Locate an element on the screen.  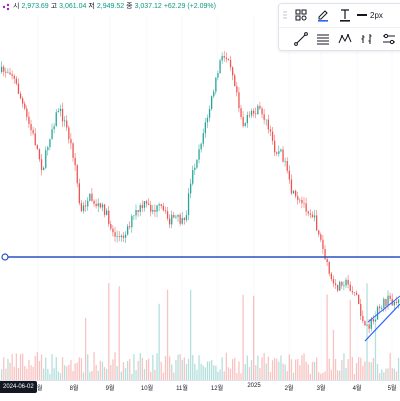
drag-grip-2-icon is located at coordinates (285, 39).